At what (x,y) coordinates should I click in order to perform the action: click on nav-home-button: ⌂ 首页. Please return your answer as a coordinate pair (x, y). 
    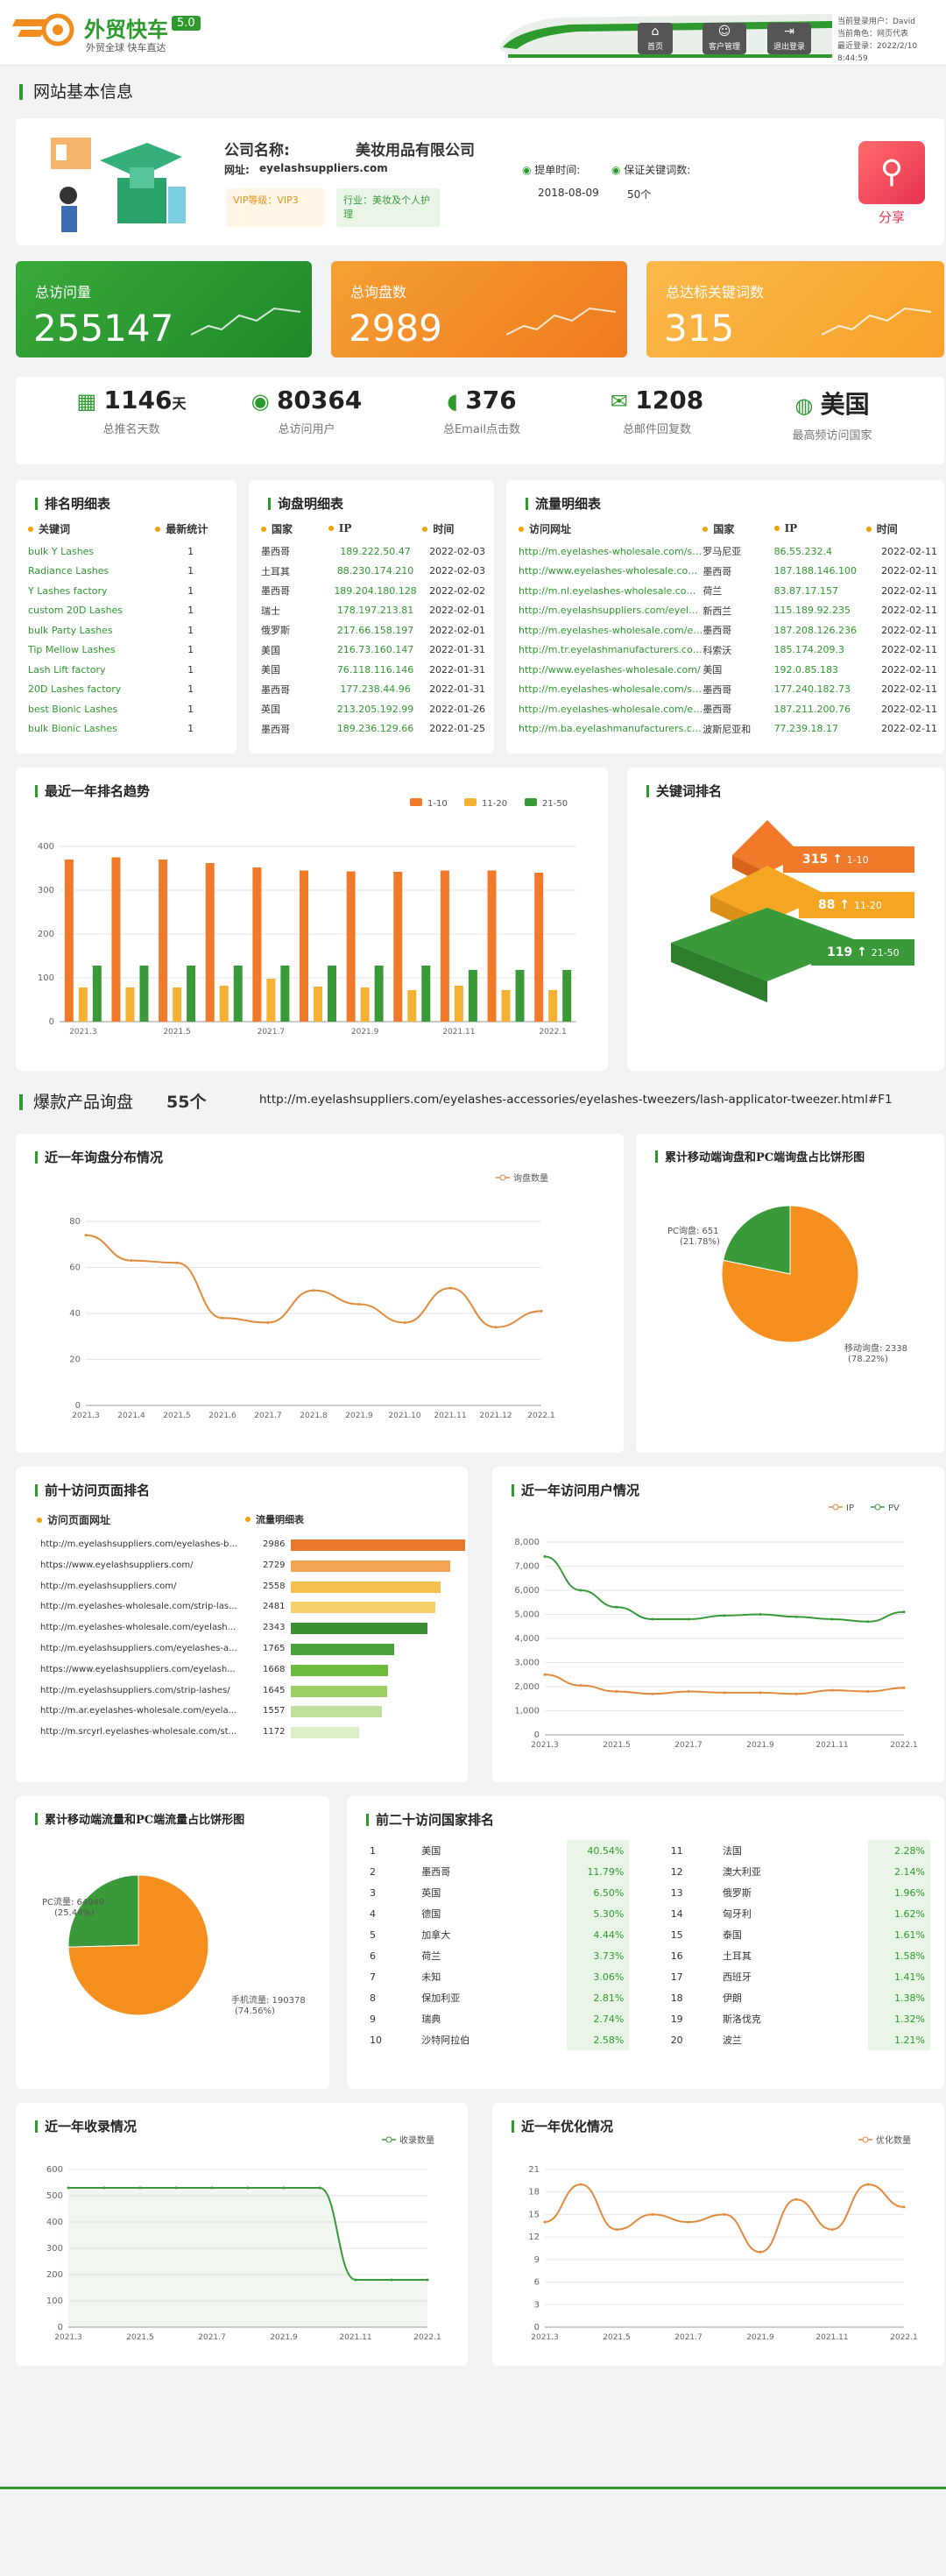
    Looking at the image, I should click on (655, 38).